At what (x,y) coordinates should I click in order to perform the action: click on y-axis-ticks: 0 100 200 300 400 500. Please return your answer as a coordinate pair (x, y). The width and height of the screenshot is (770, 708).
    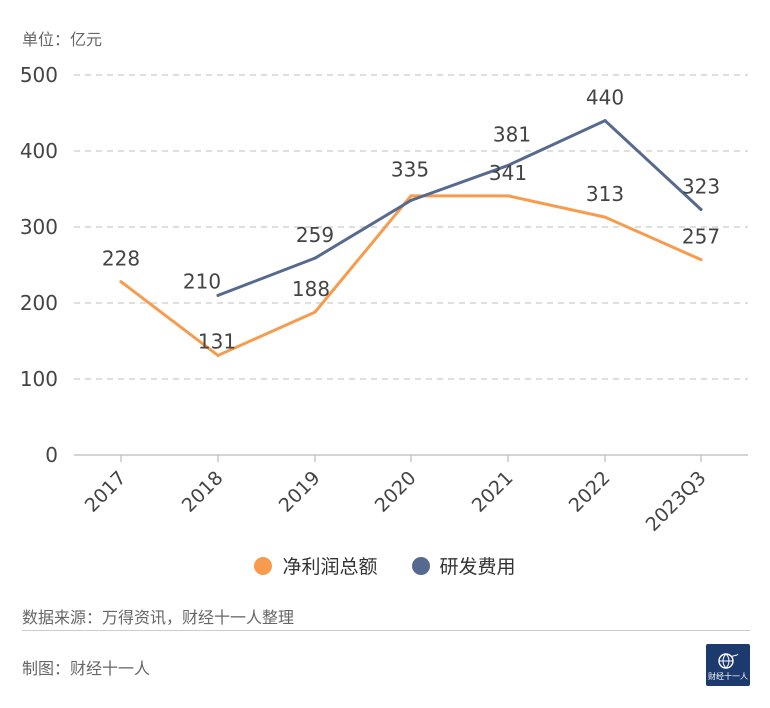
    Looking at the image, I should click on (39, 265).